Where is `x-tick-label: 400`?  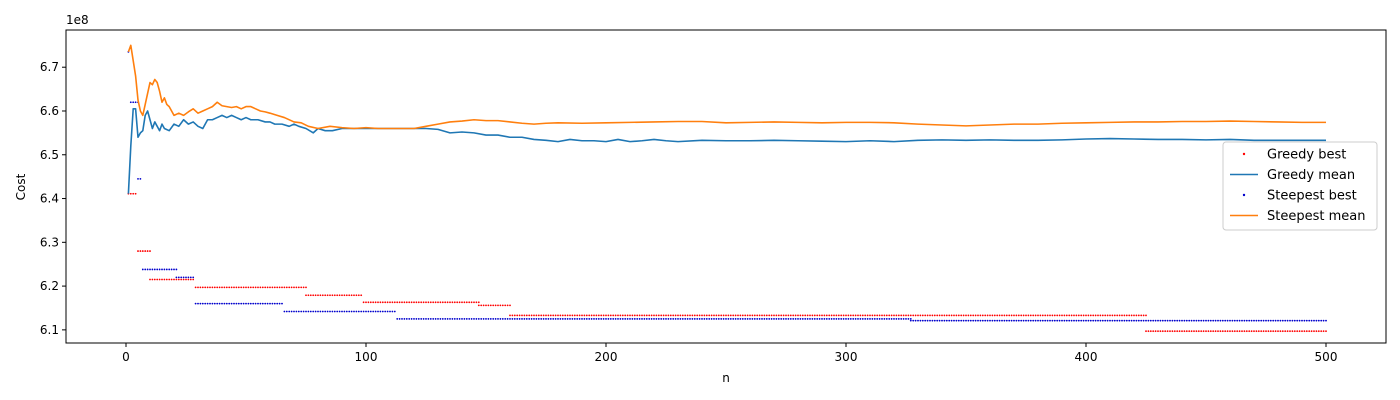
x-tick-label: 400 is located at coordinates (1086, 357).